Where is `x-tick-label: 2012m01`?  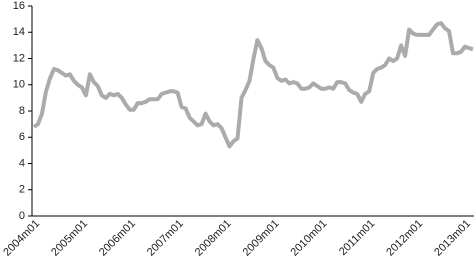 x-tick-label: 2012m01 is located at coordinates (404, 238).